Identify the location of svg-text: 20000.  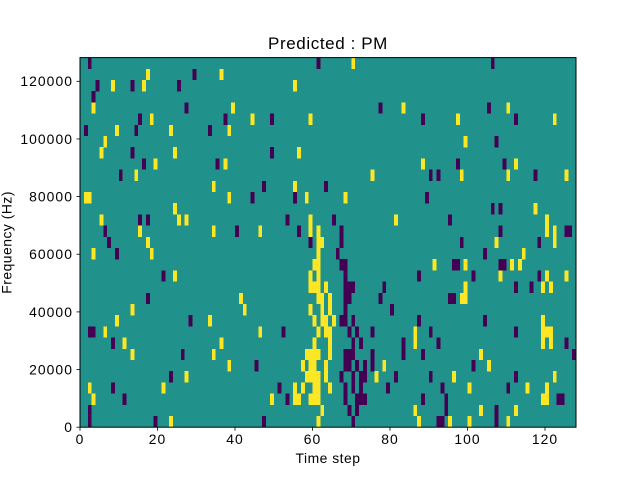
(51, 369).